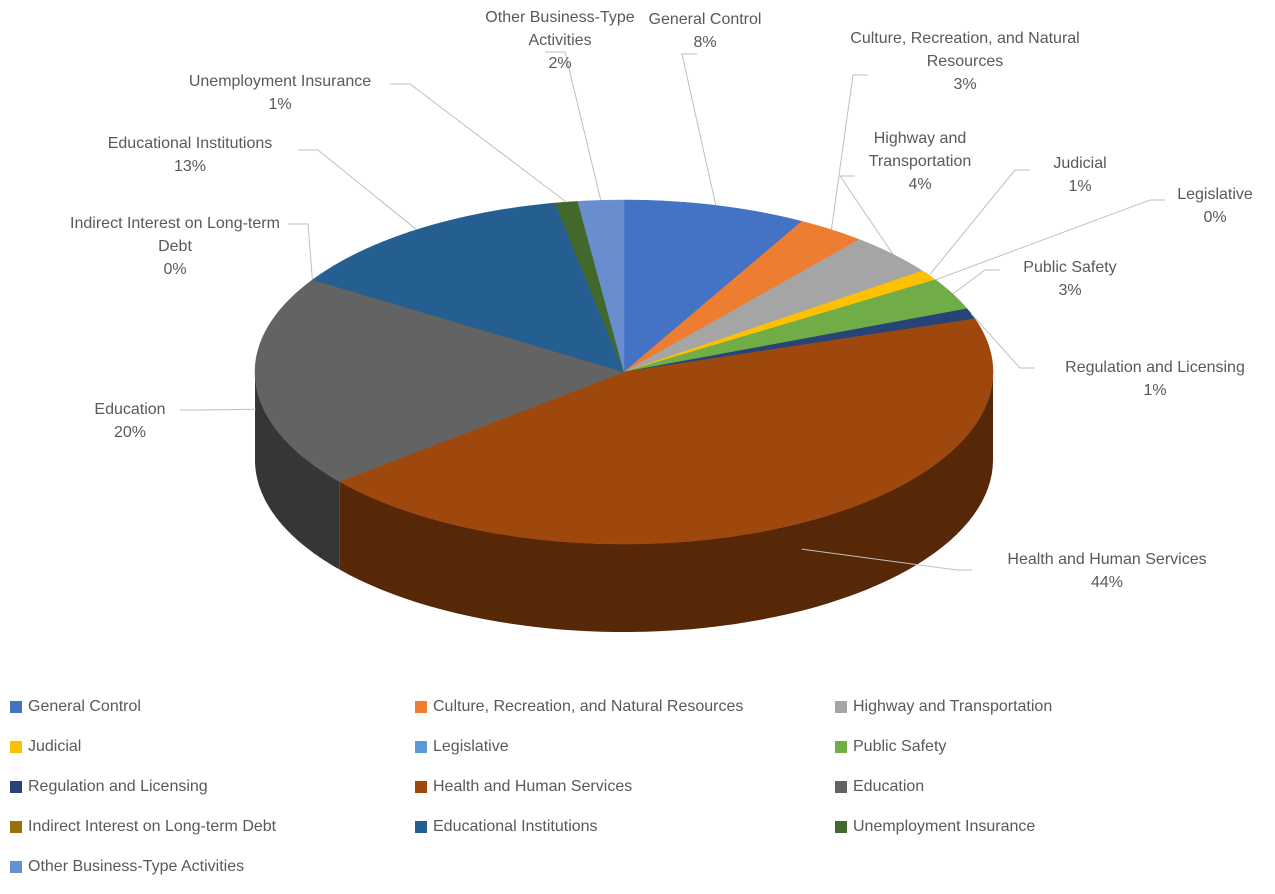  I want to click on data-label: Legislative 0%, so click(1215, 206).